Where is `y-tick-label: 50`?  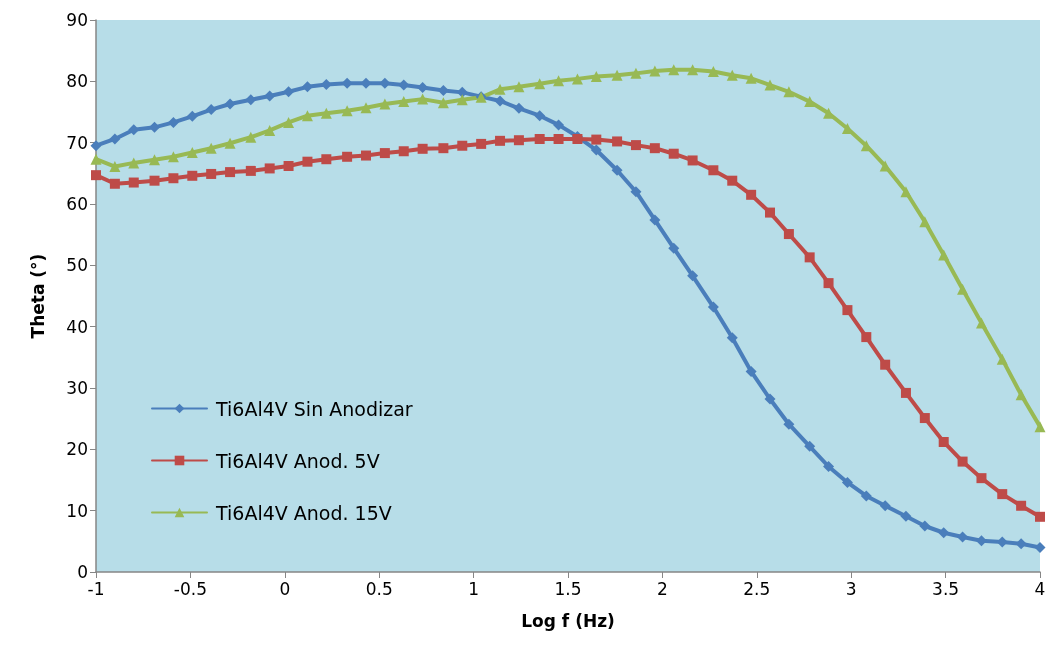
y-tick-label: 50 is located at coordinates (77, 265).